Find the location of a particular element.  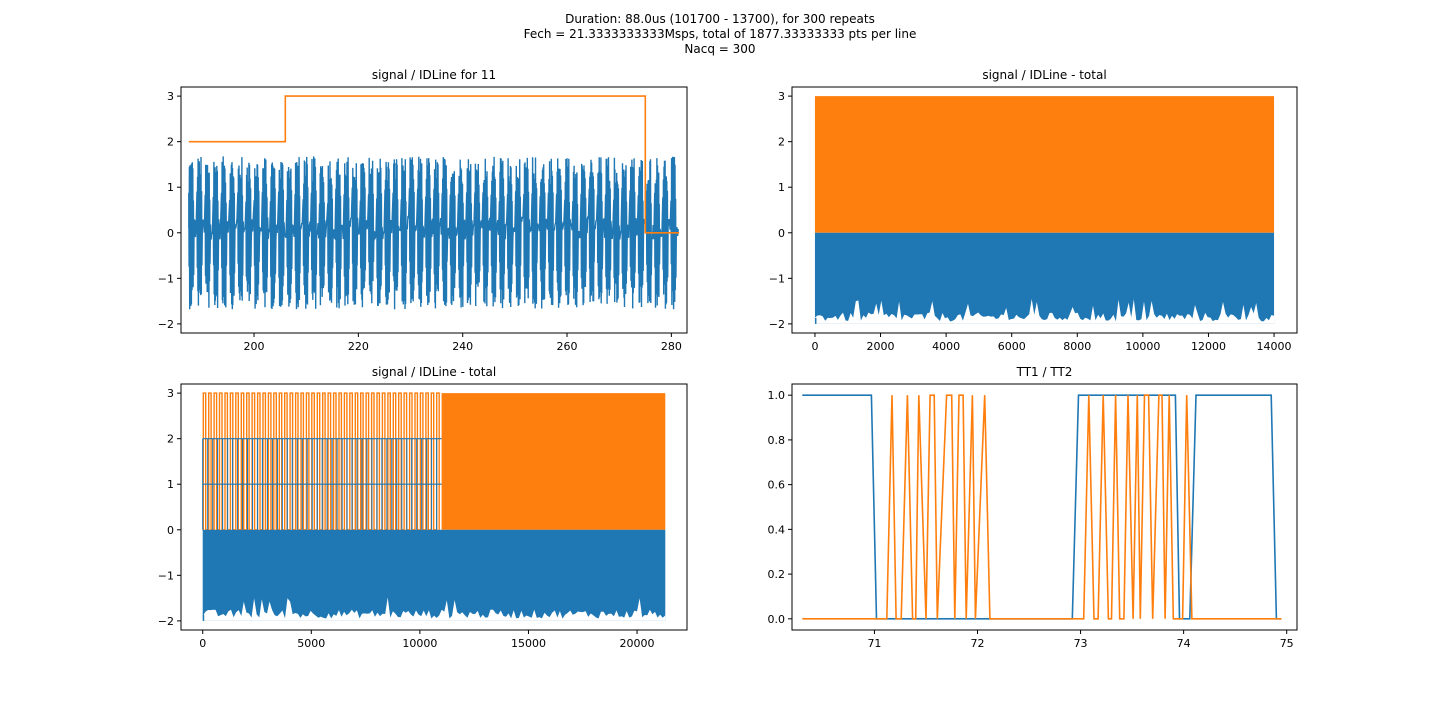

x-tick-label: 72 is located at coordinates (978, 643).